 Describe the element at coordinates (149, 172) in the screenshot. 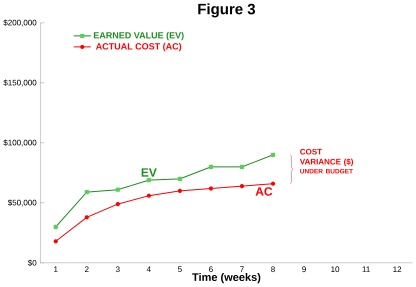

I see `annotation: EV` at that location.